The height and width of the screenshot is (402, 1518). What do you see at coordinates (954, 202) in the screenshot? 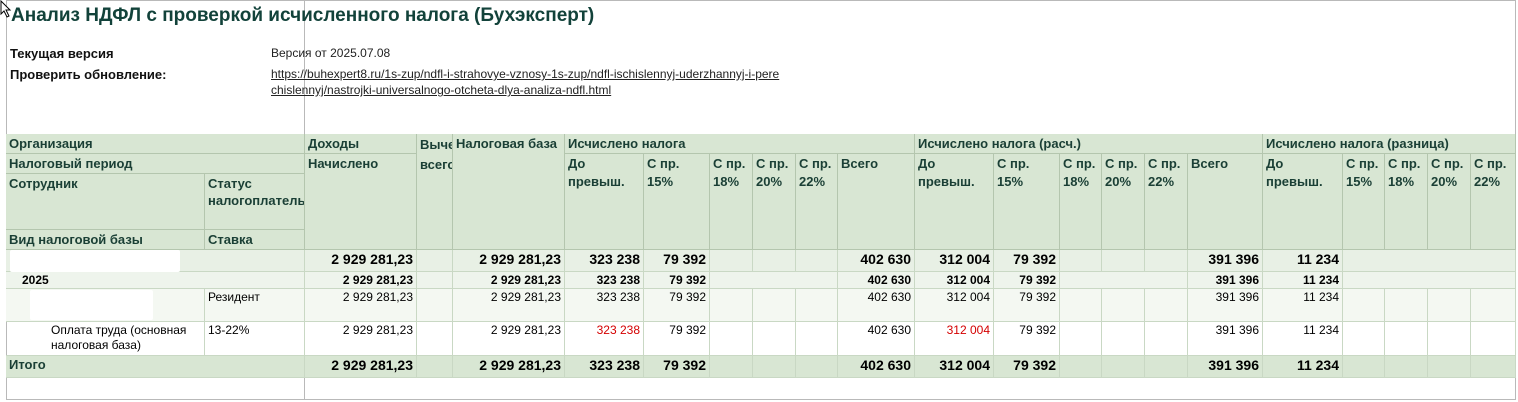
I see `header-calc-r-before: До превыш.` at bounding box center [954, 202].